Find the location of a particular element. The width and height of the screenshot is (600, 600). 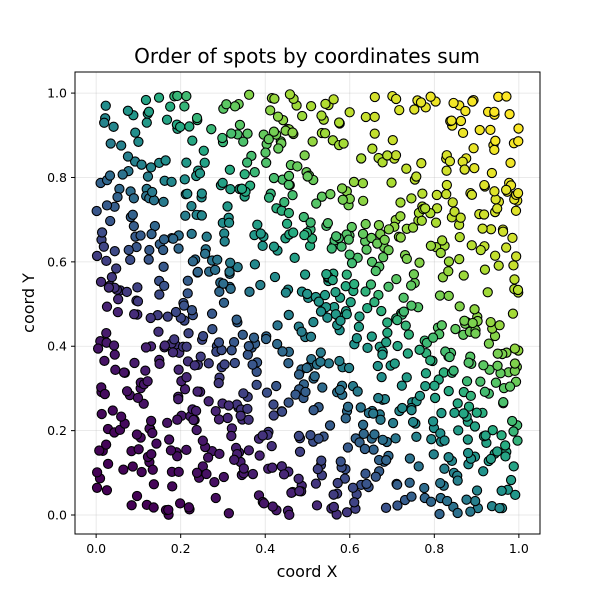

x-tick-label: 0.8 is located at coordinates (434, 548).